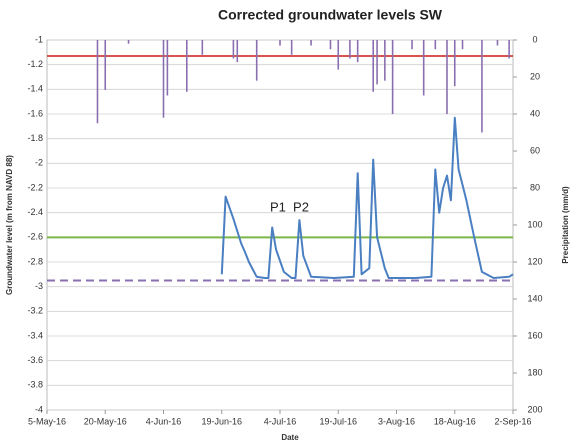  I want to click on y-tick-label: -2.8, so click(35, 261).